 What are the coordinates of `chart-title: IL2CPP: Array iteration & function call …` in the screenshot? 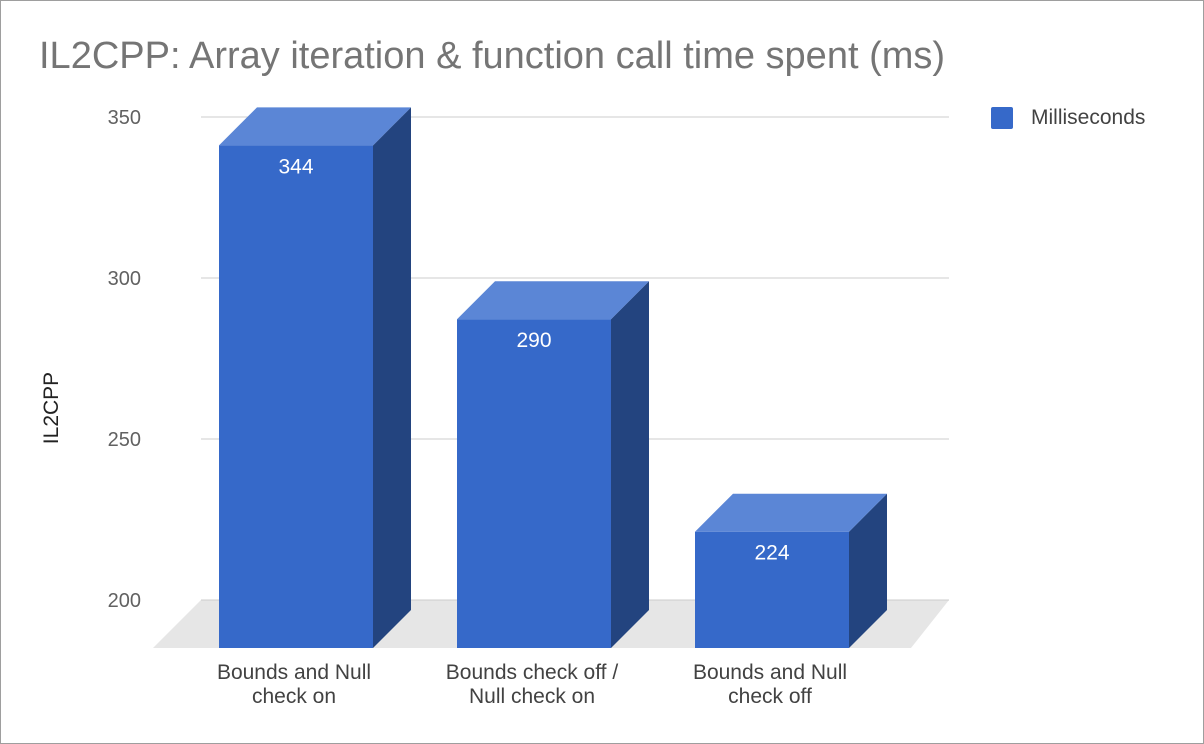 It's located at (492, 56).